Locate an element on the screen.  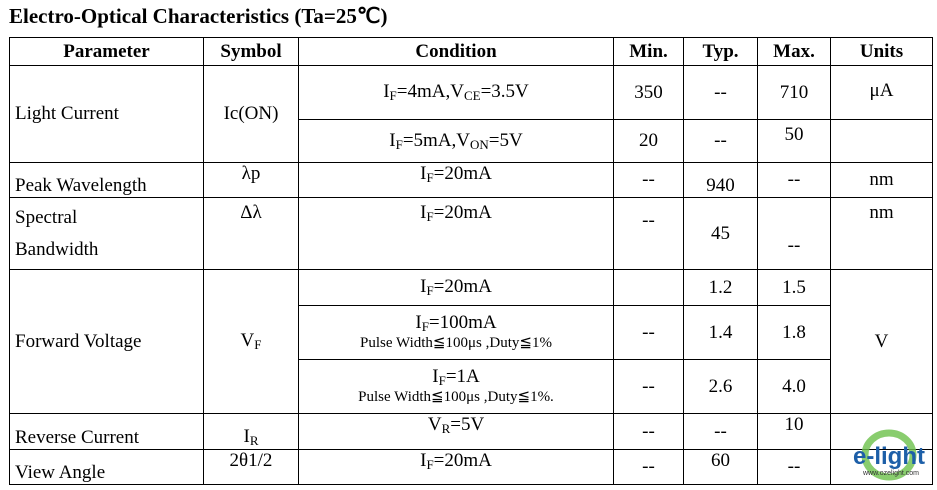
condition-cell: IF=100mA Pulse Width≦100μs ,Duty≦1% is located at coordinates (456, 332).